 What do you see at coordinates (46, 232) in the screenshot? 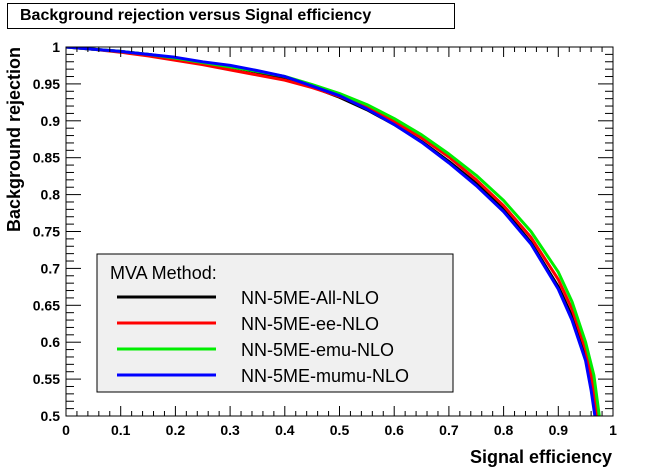
I see `y-tick-label: 0.75` at bounding box center [46, 232].